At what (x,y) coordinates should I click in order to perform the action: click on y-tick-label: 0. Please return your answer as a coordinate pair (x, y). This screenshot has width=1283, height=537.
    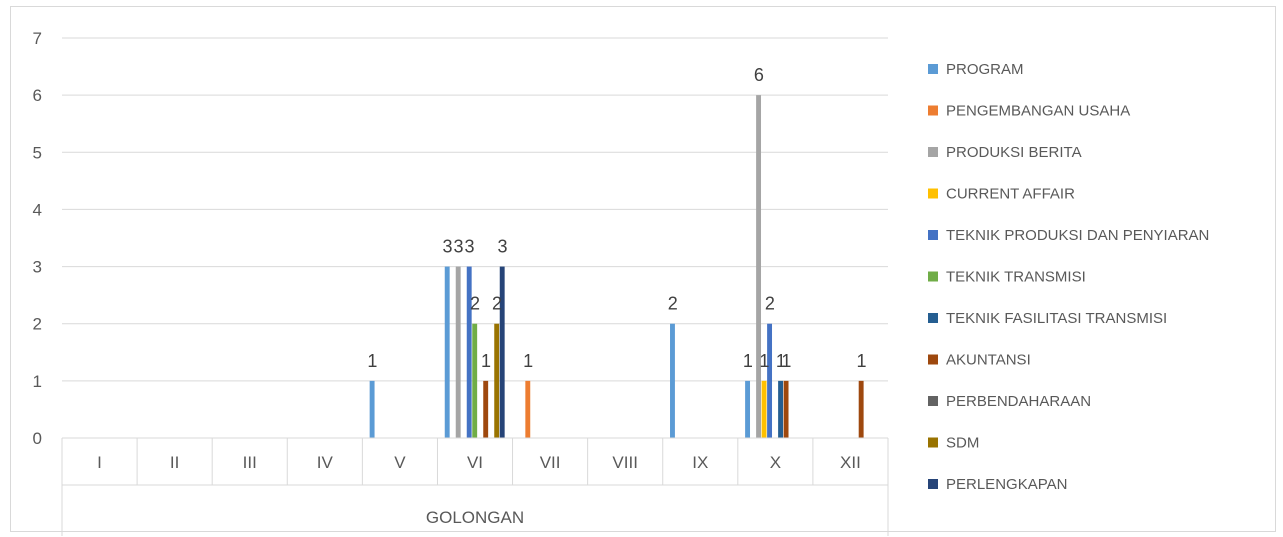
    Looking at the image, I should click on (37, 438).